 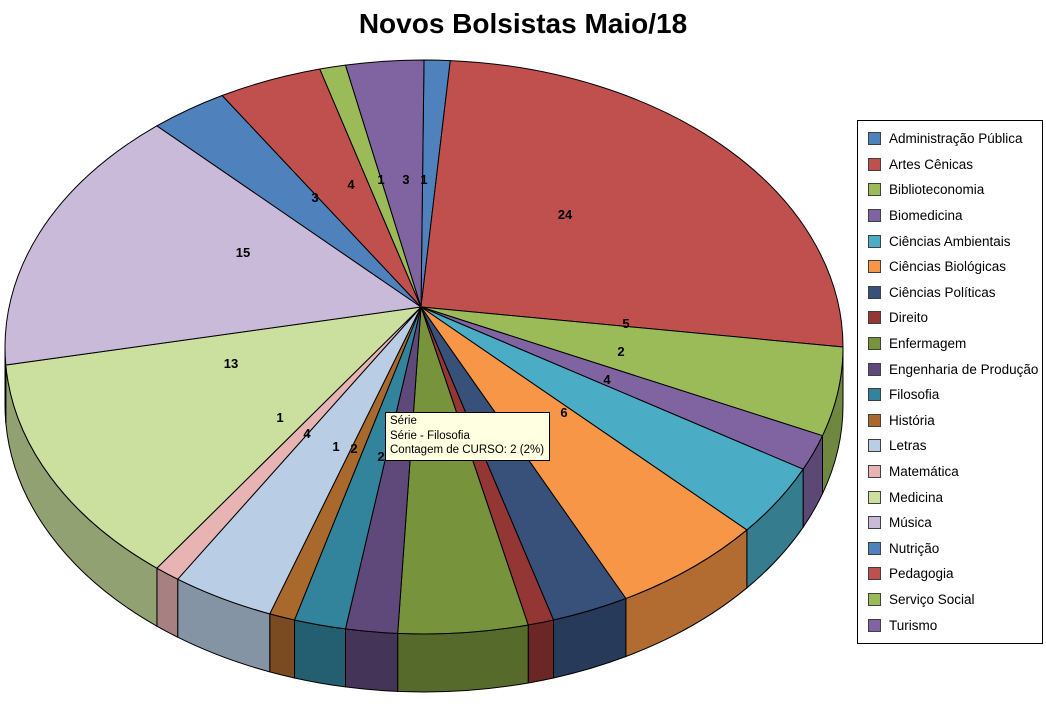 I want to click on pie-slice-ciencias-biologicas, so click(x=584, y=453).